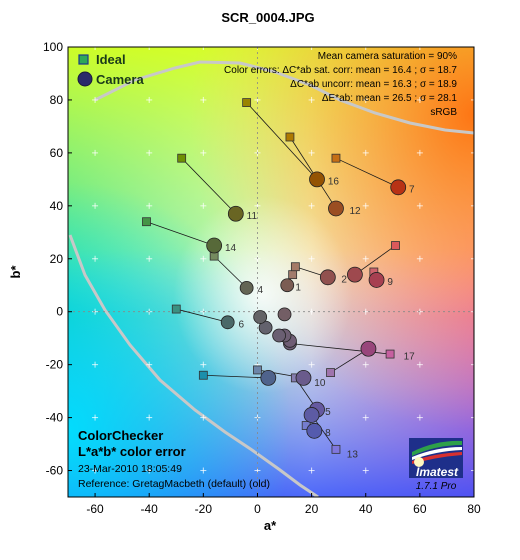  I want to click on stats-line-3: ΔC*ab uncorr: mean = 16.3 ; σ = 18.9, so click(373, 84).